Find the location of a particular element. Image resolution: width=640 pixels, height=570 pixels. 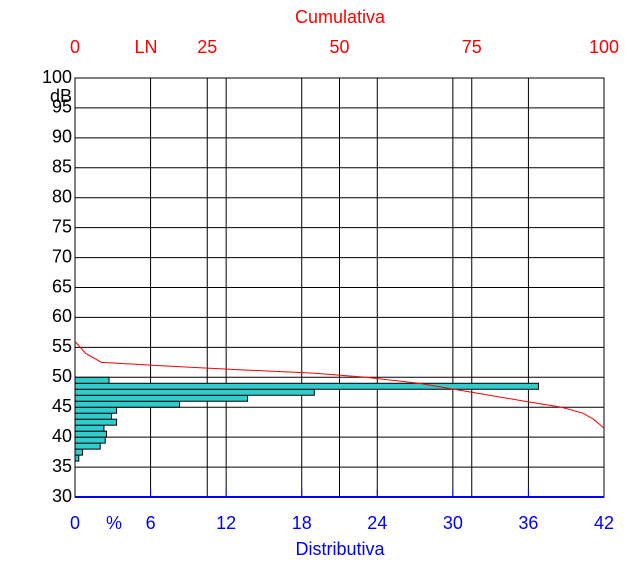

chart-title: Cumulativa is located at coordinates (340, 17).